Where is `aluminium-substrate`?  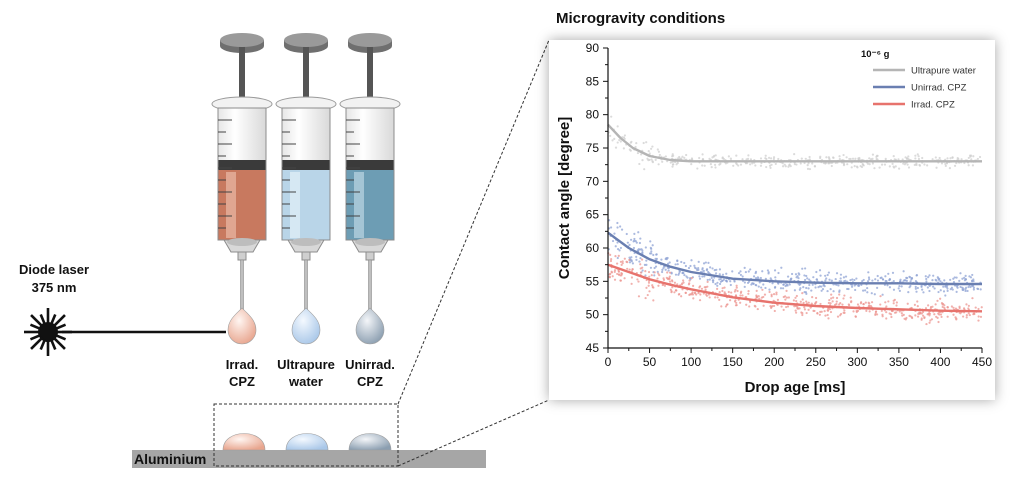 aluminium-substrate is located at coordinates (309, 459).